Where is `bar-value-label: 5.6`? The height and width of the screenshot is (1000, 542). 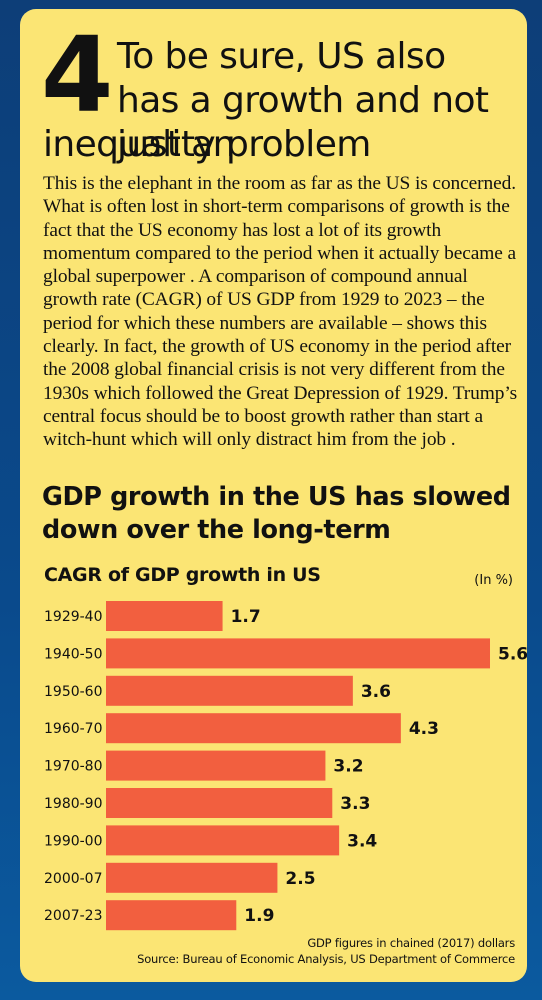
bar-value-label: 5.6 is located at coordinates (512, 654).